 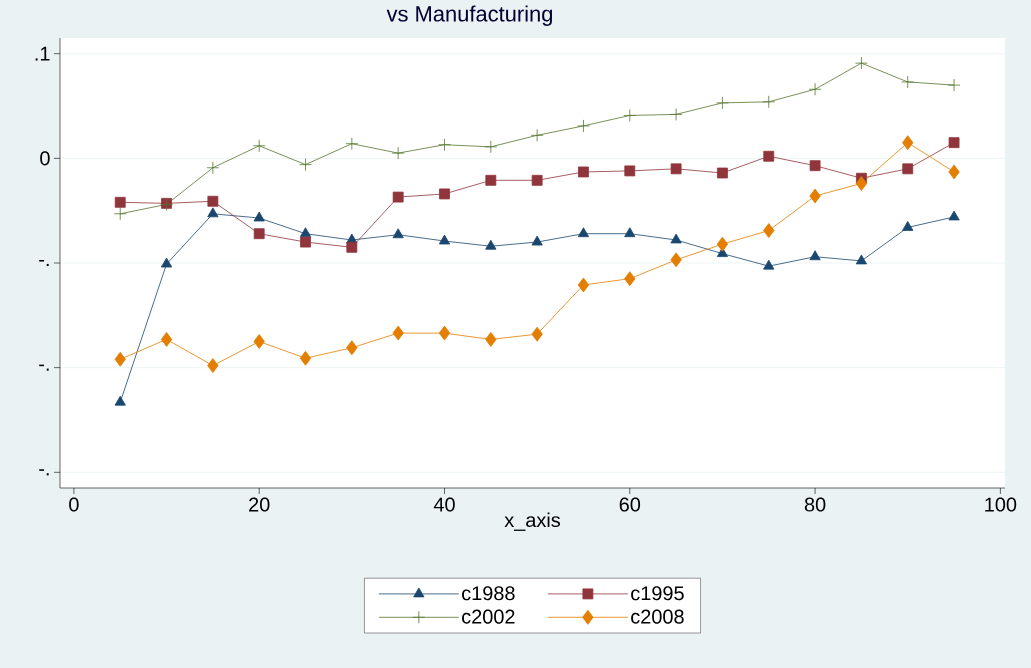 What do you see at coordinates (444, 504) in the screenshot?
I see `x-tick-label: 40` at bounding box center [444, 504].